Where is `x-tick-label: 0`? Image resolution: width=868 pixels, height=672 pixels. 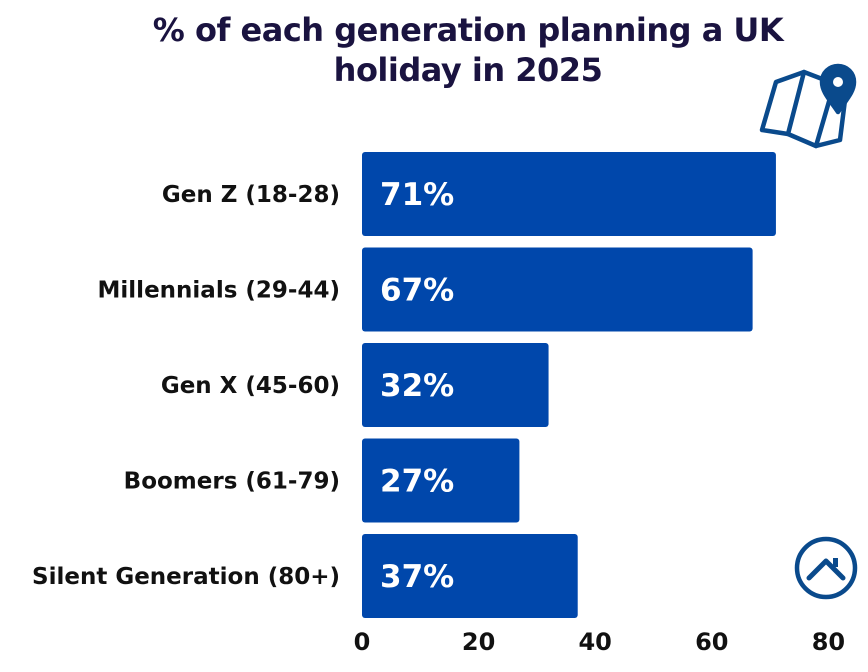
x-tick-label: 0 is located at coordinates (362, 642).